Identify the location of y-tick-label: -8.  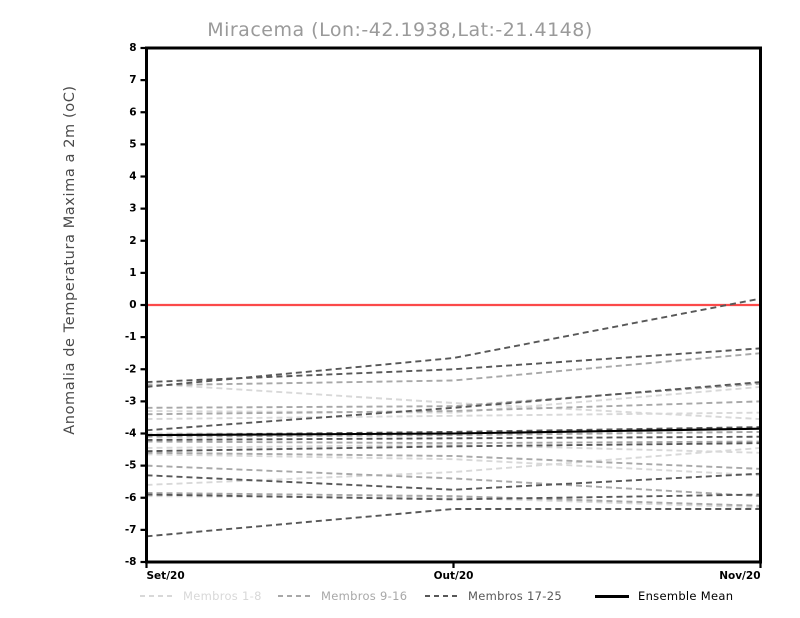
(131, 562).